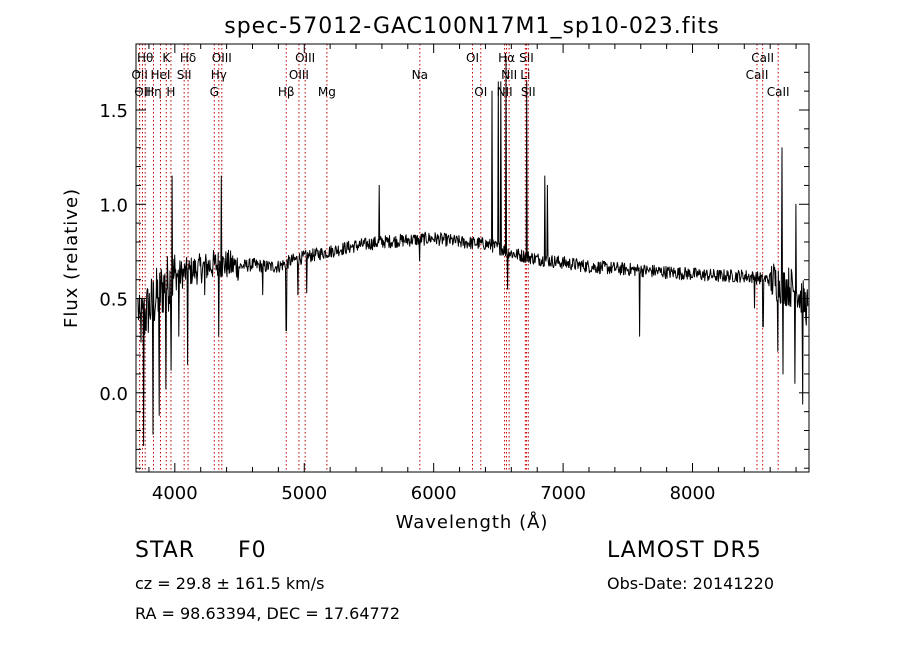 The image size is (900, 649). I want to click on x-tick-label: 4000, so click(175, 493).